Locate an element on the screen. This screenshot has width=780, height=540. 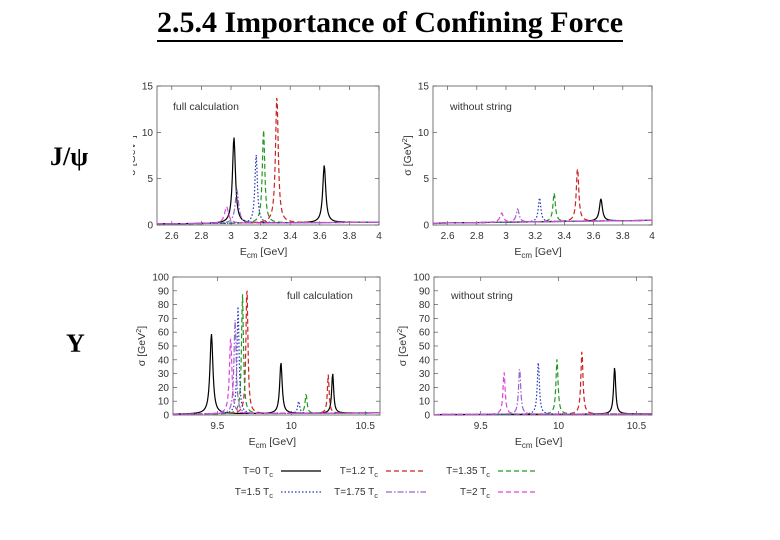
jpsi-full-ytick-label: 5 is located at coordinates (150, 179).